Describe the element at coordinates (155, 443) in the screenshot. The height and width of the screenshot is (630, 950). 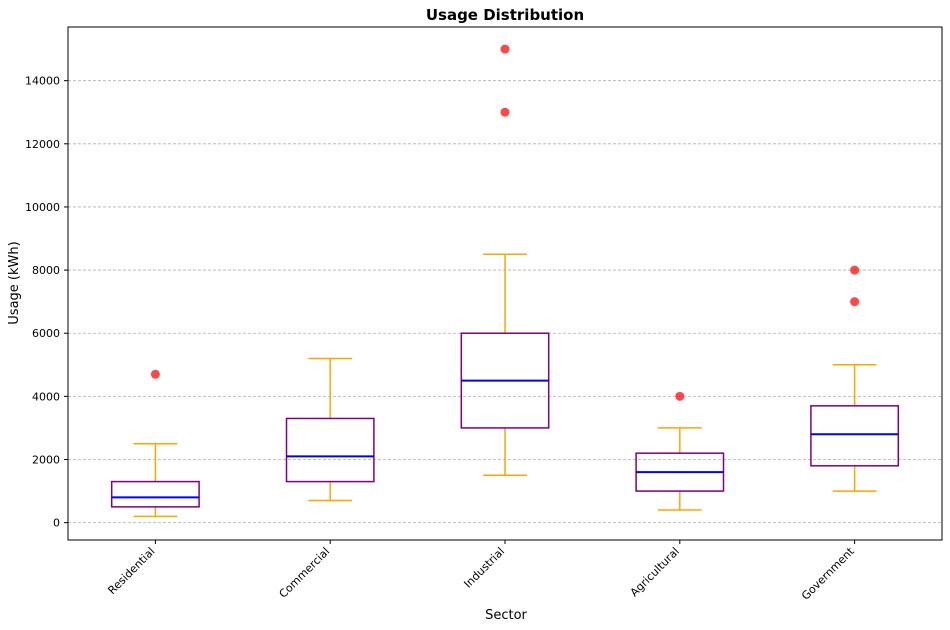
I see `box-residential` at that location.